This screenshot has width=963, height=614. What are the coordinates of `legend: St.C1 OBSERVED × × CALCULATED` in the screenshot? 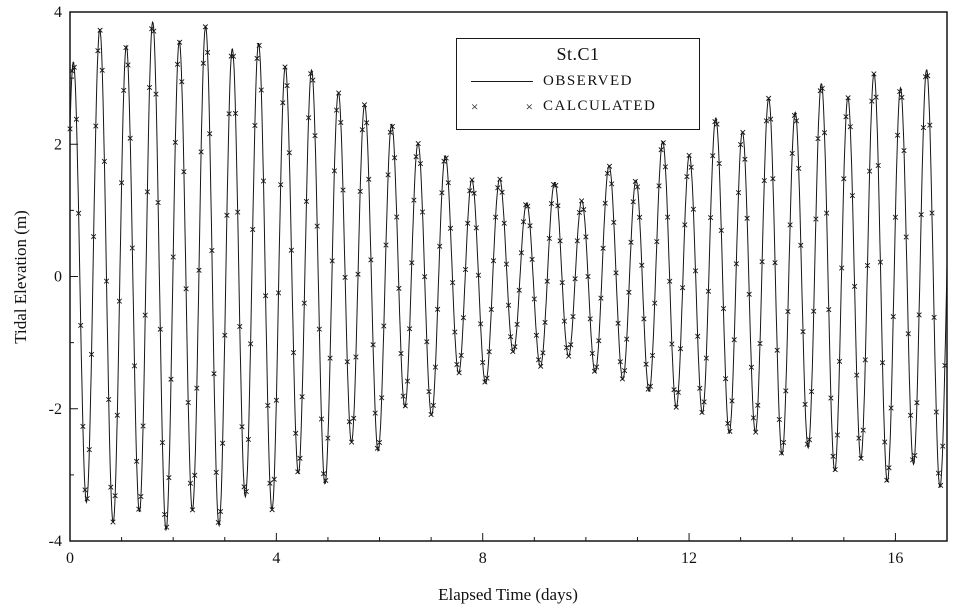 It's located at (578, 84).